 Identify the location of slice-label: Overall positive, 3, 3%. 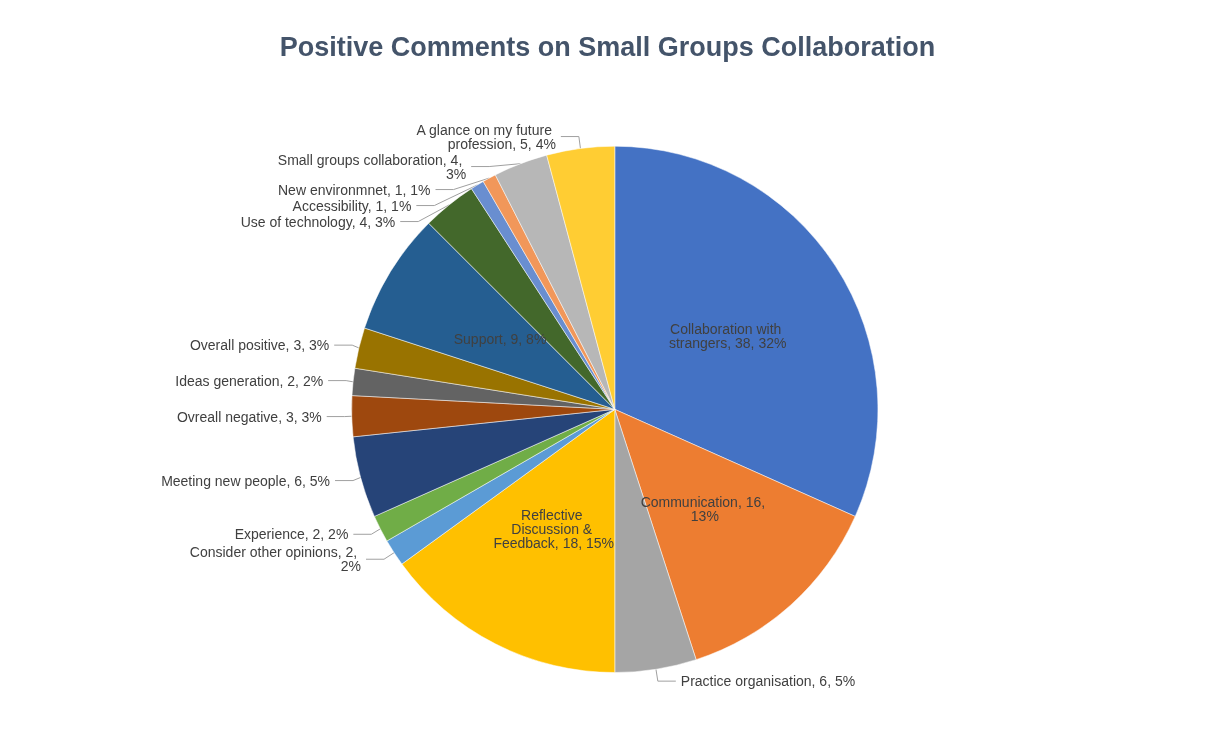
(259, 345).